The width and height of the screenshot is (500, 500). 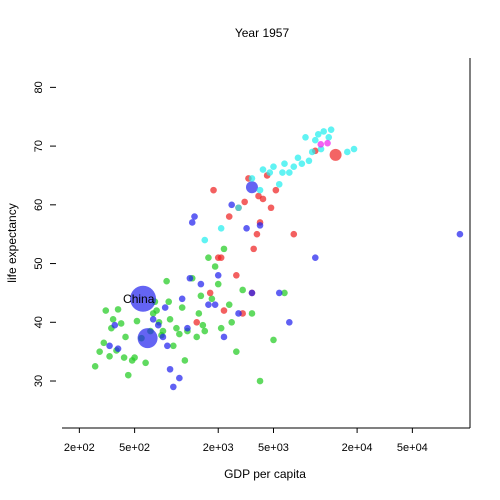 I want to click on y-axis-label: life expectancy, so click(x=12, y=242).